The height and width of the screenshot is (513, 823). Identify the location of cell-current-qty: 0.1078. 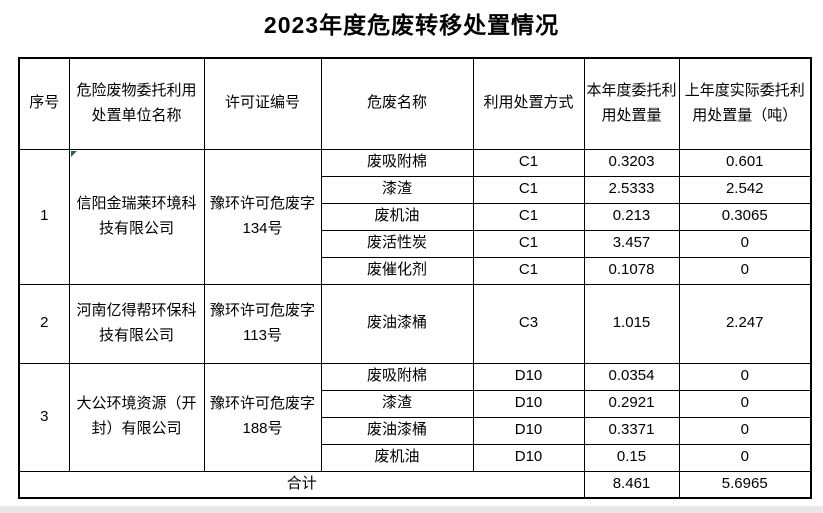
(631, 270).